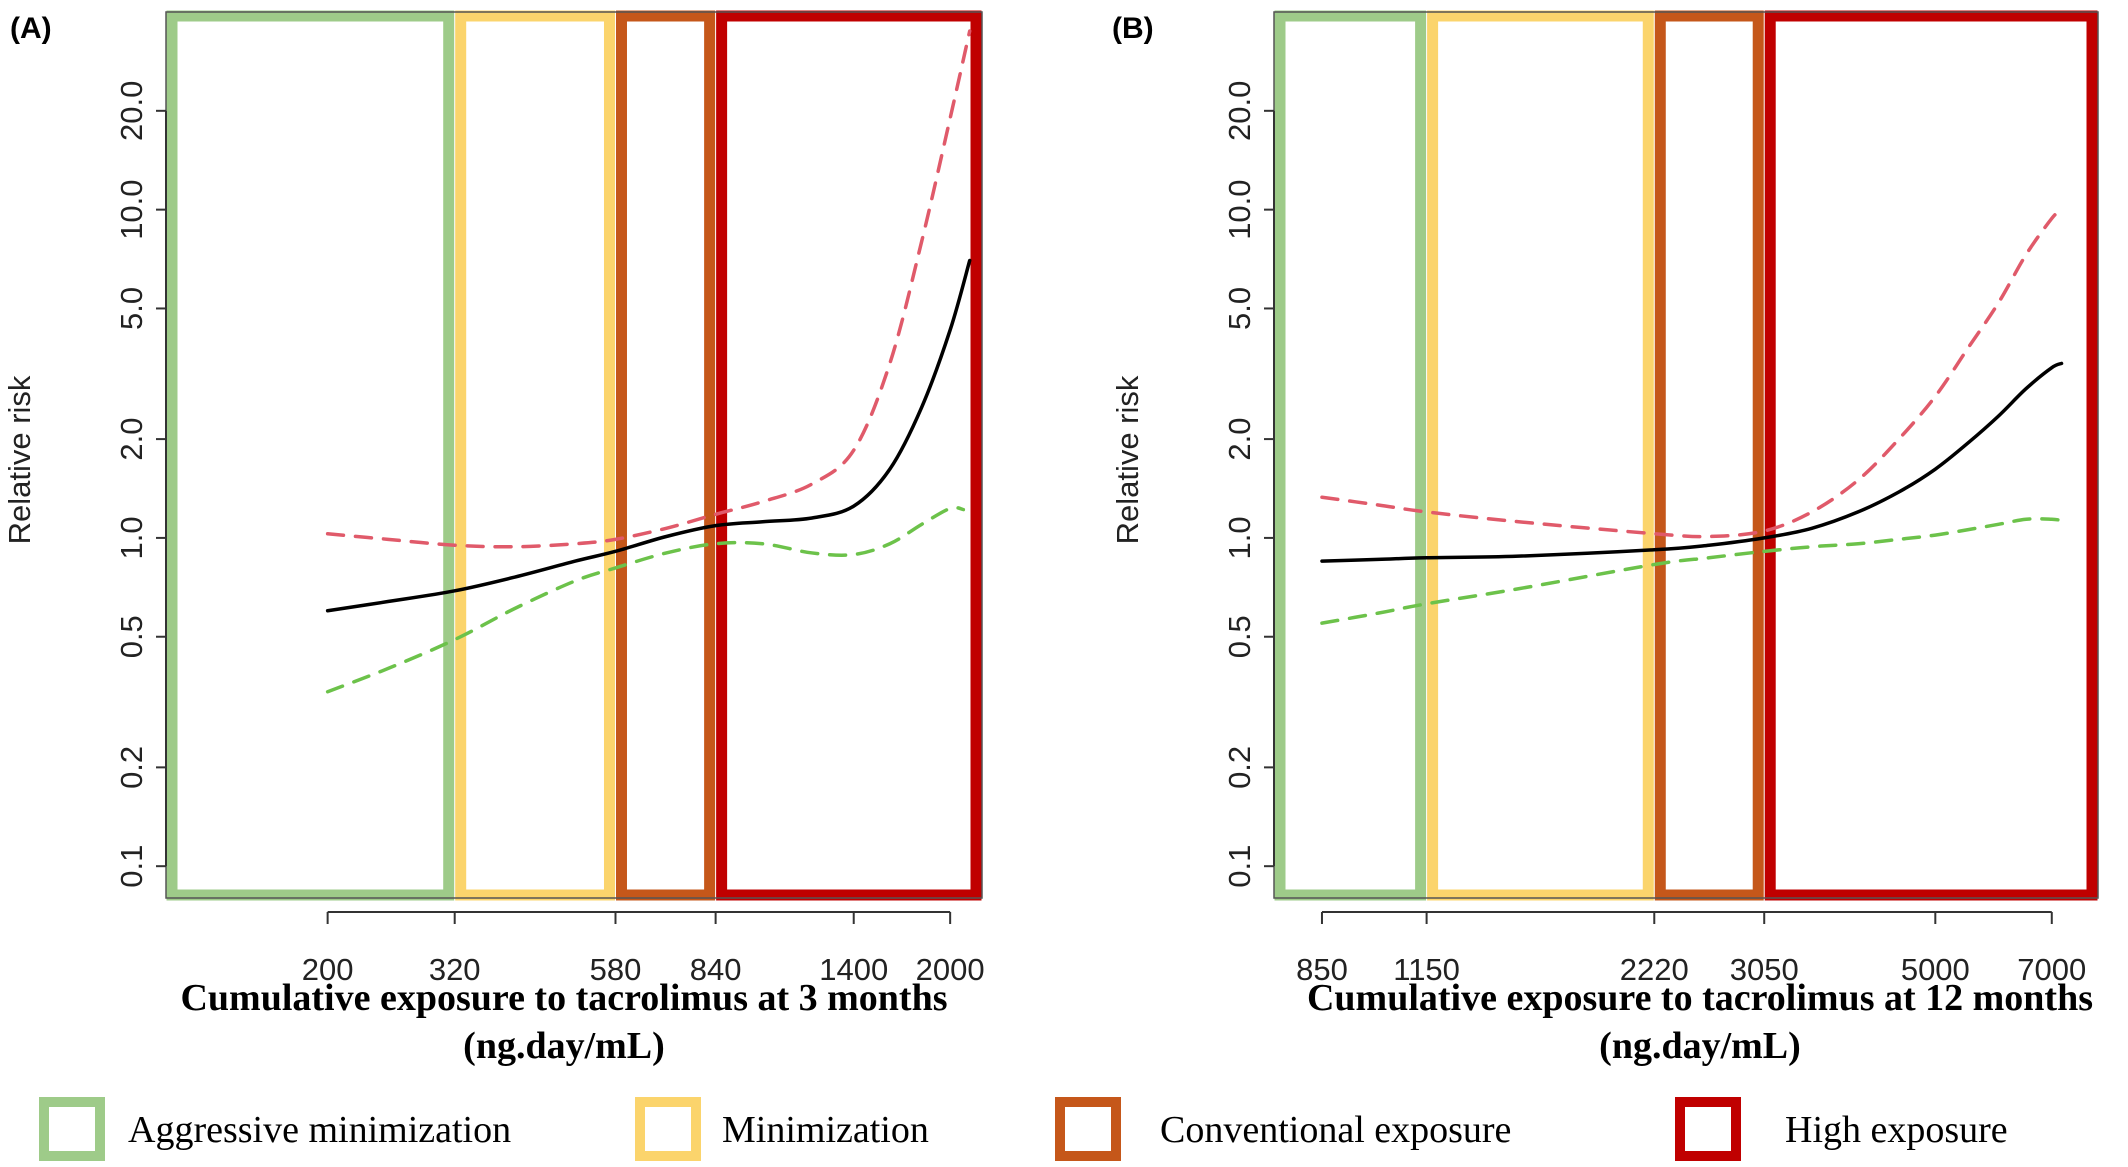  What do you see at coordinates (31, 28) in the screenshot?
I see `panel-label: (A)` at bounding box center [31, 28].